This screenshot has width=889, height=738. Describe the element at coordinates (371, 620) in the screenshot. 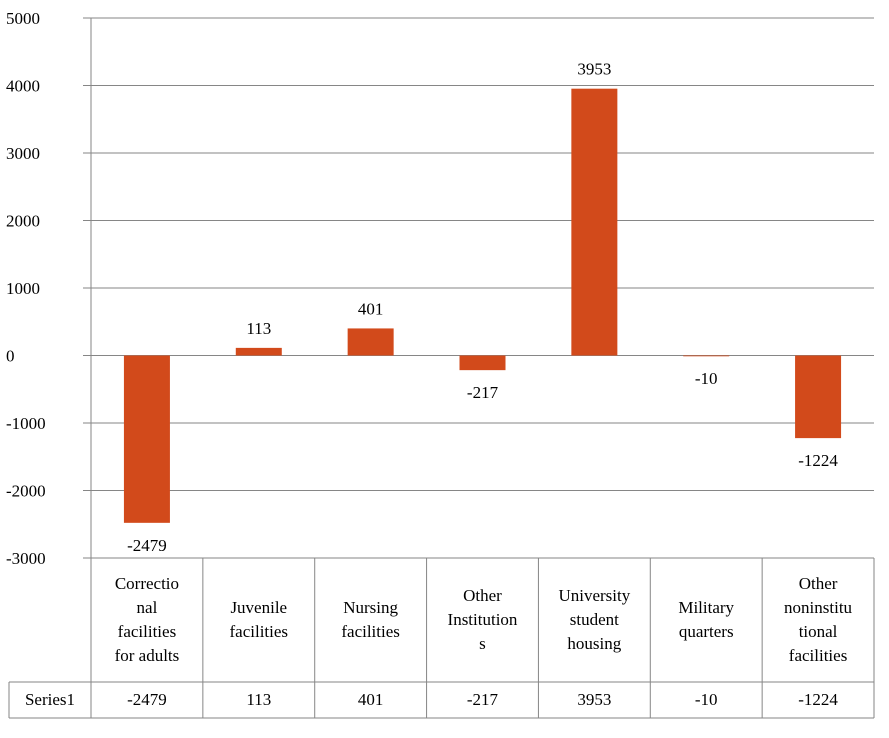

I see `category-label: Nursing facilities` at that location.